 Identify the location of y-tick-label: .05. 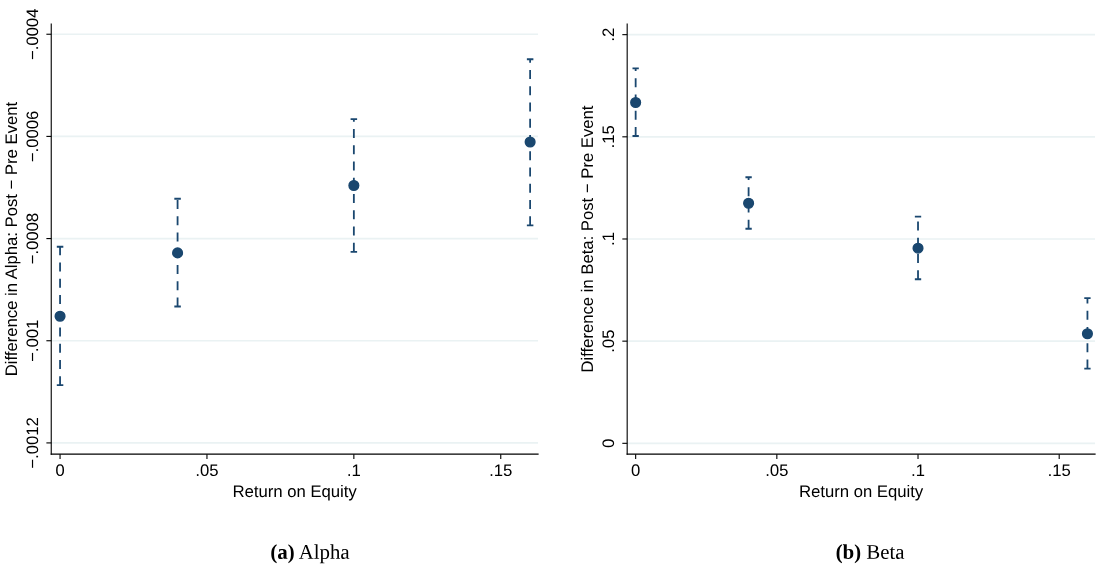
(608, 341).